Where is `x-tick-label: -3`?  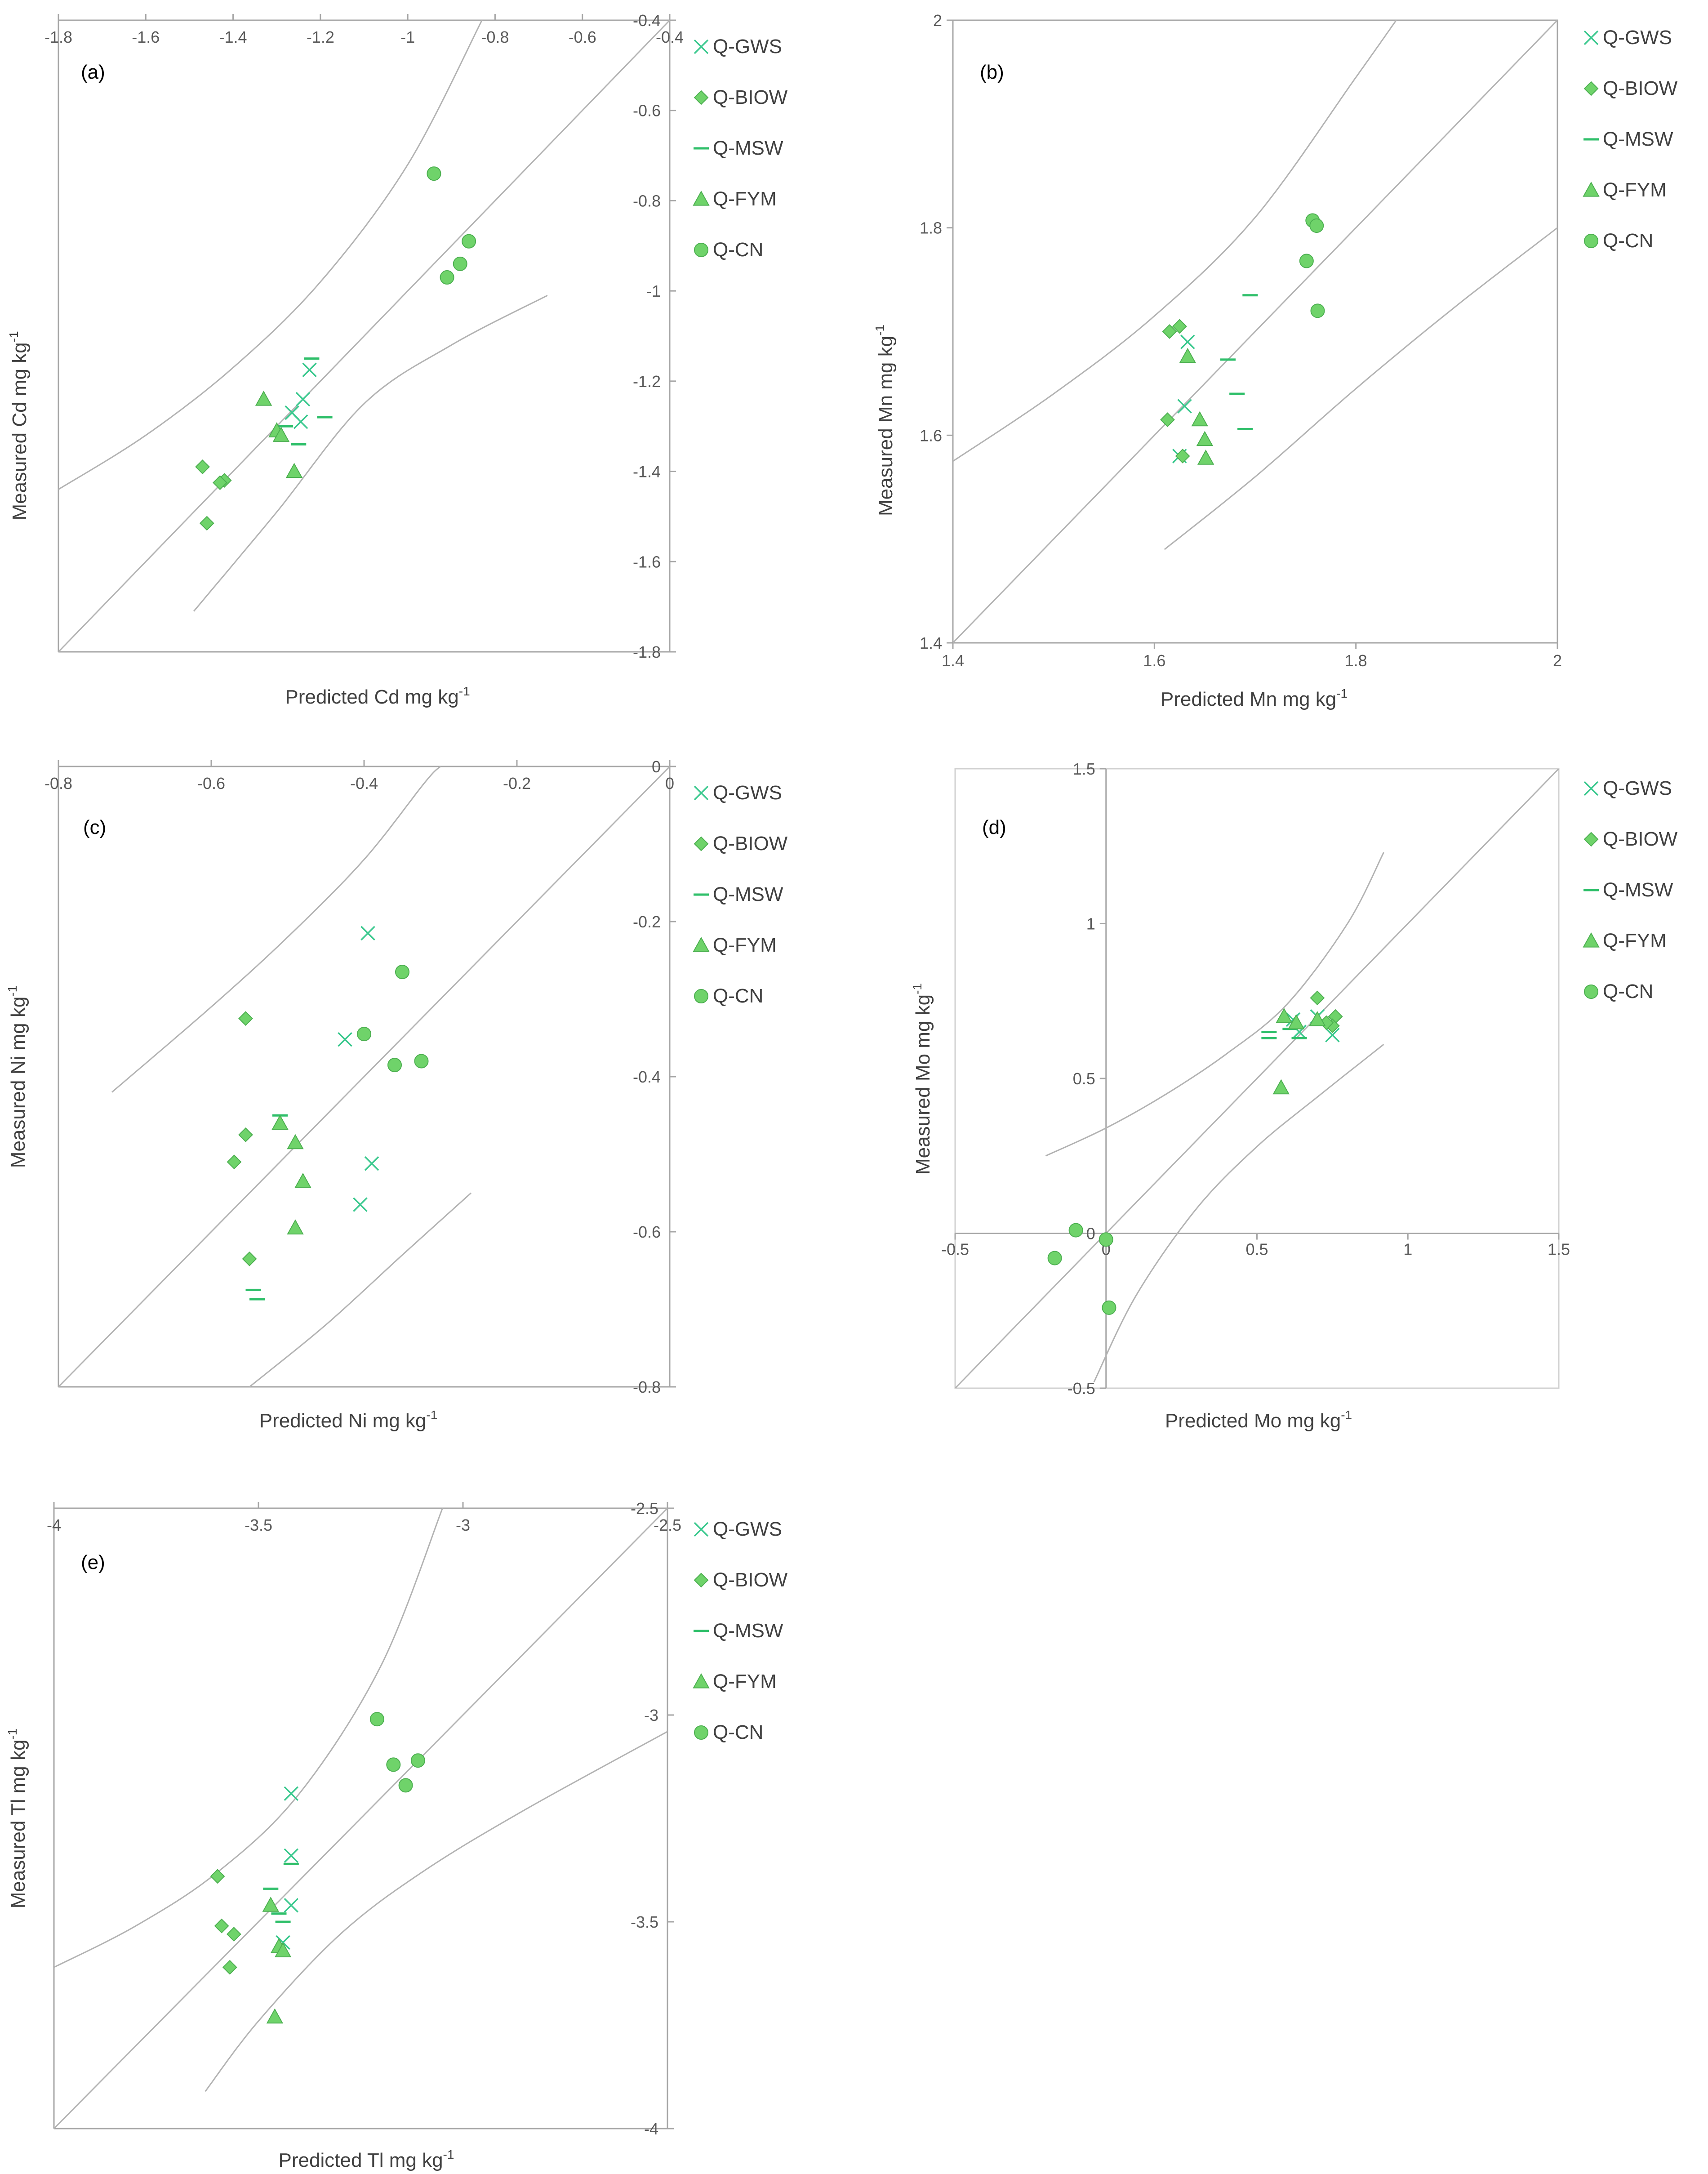 x-tick-label: -3 is located at coordinates (463, 1525).